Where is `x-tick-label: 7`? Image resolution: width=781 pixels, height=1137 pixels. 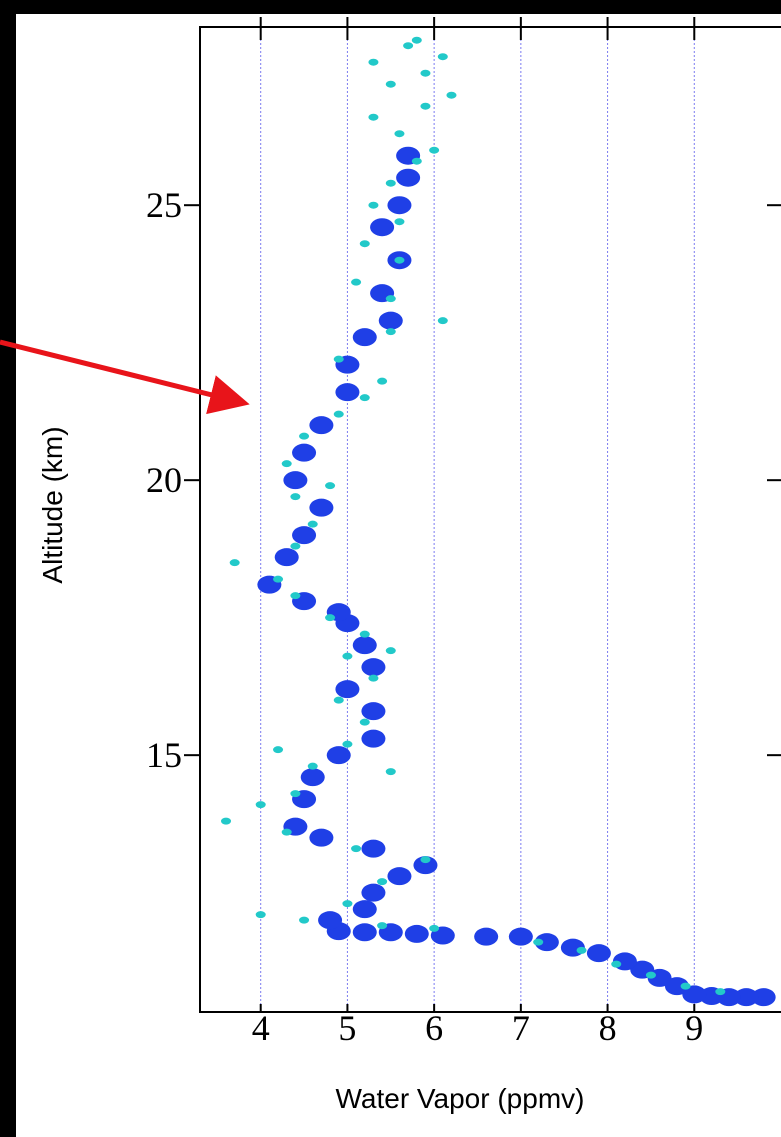
x-tick-label: 7 is located at coordinates (521, 1028).